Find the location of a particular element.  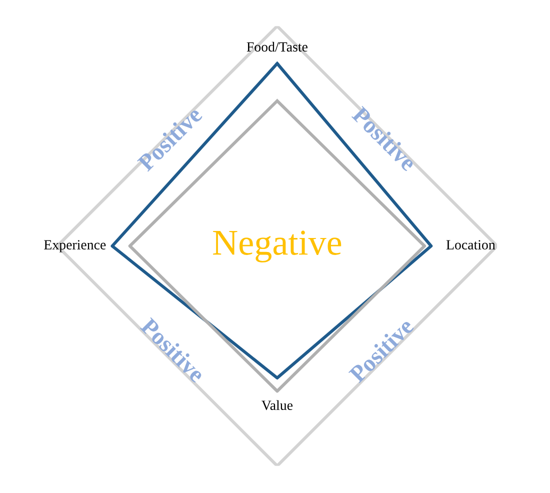

spoke-label: Experience is located at coordinates (75, 246).